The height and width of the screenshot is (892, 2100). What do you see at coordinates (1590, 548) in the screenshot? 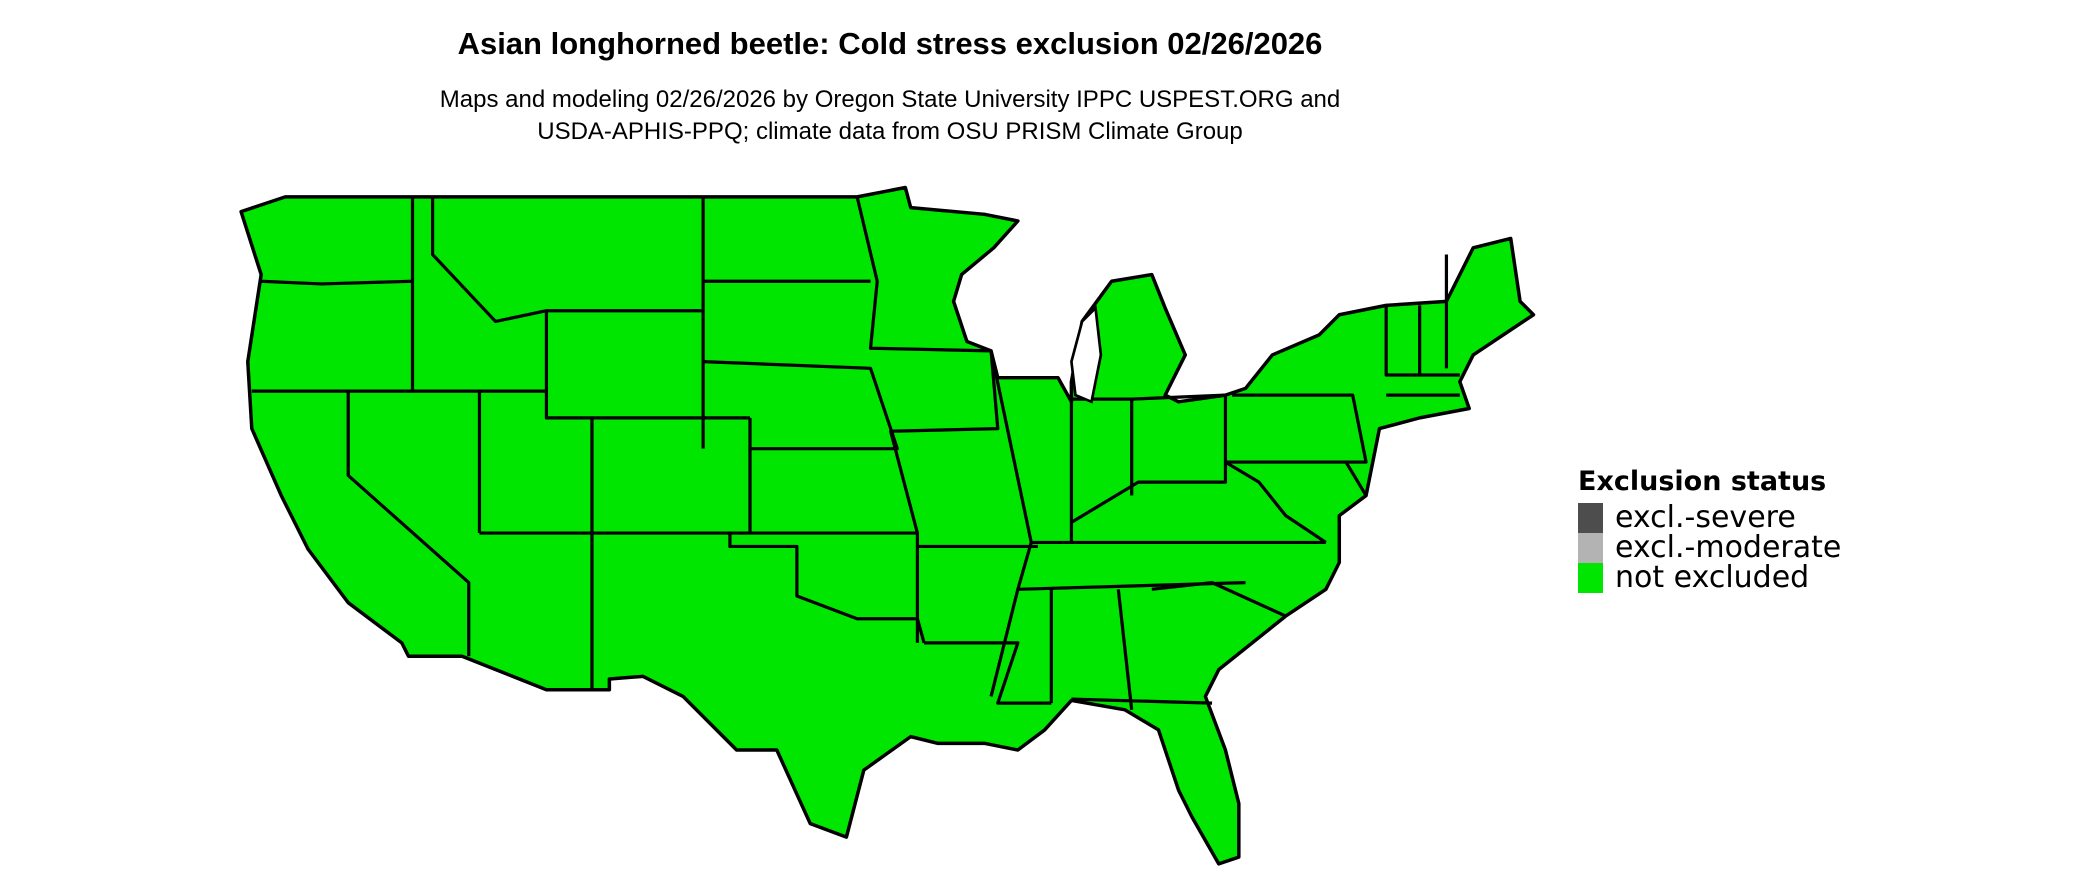
I see `legend-swatch-moderate` at bounding box center [1590, 548].